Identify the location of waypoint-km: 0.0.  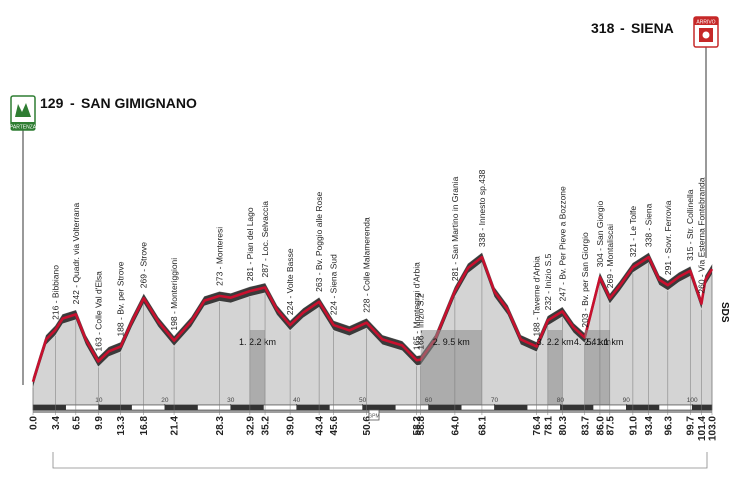
(34, 423).